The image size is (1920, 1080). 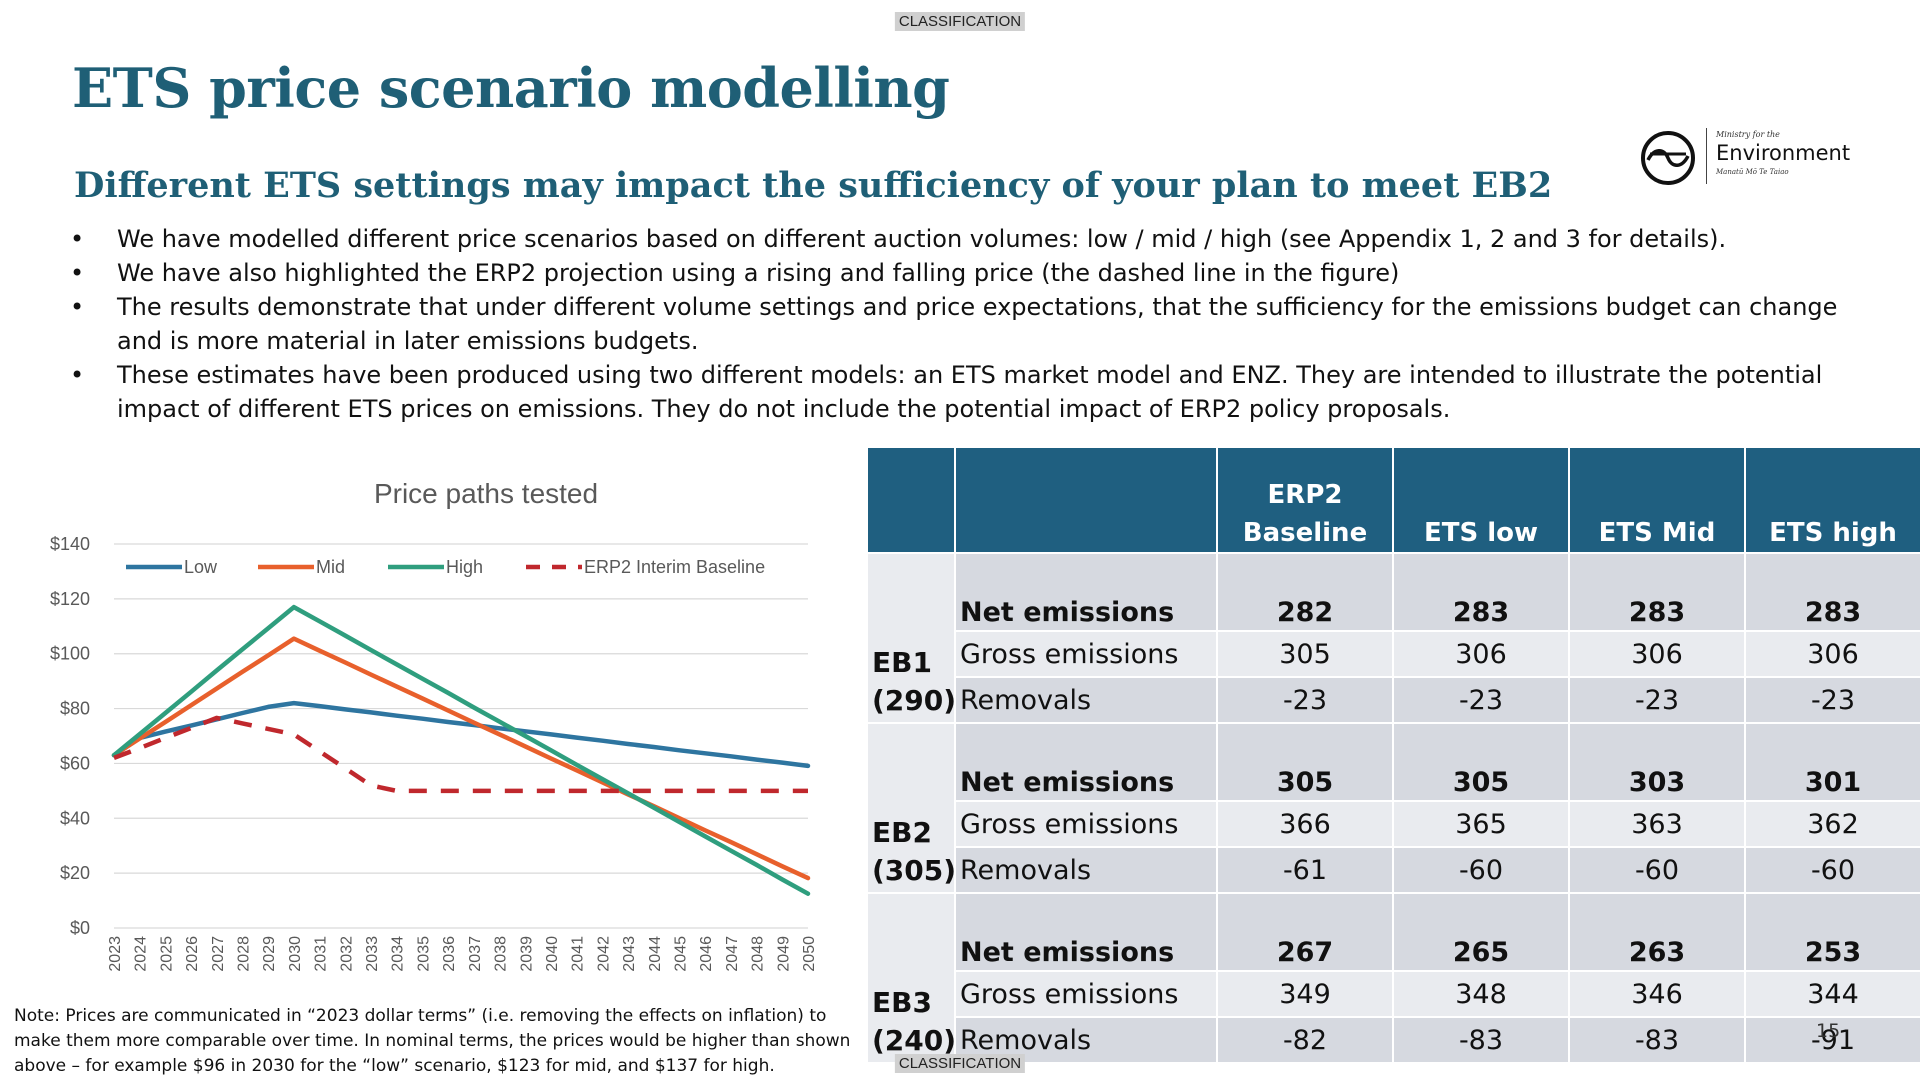 What do you see at coordinates (1305, 592) in the screenshot?
I see `table-cell: 282` at bounding box center [1305, 592].